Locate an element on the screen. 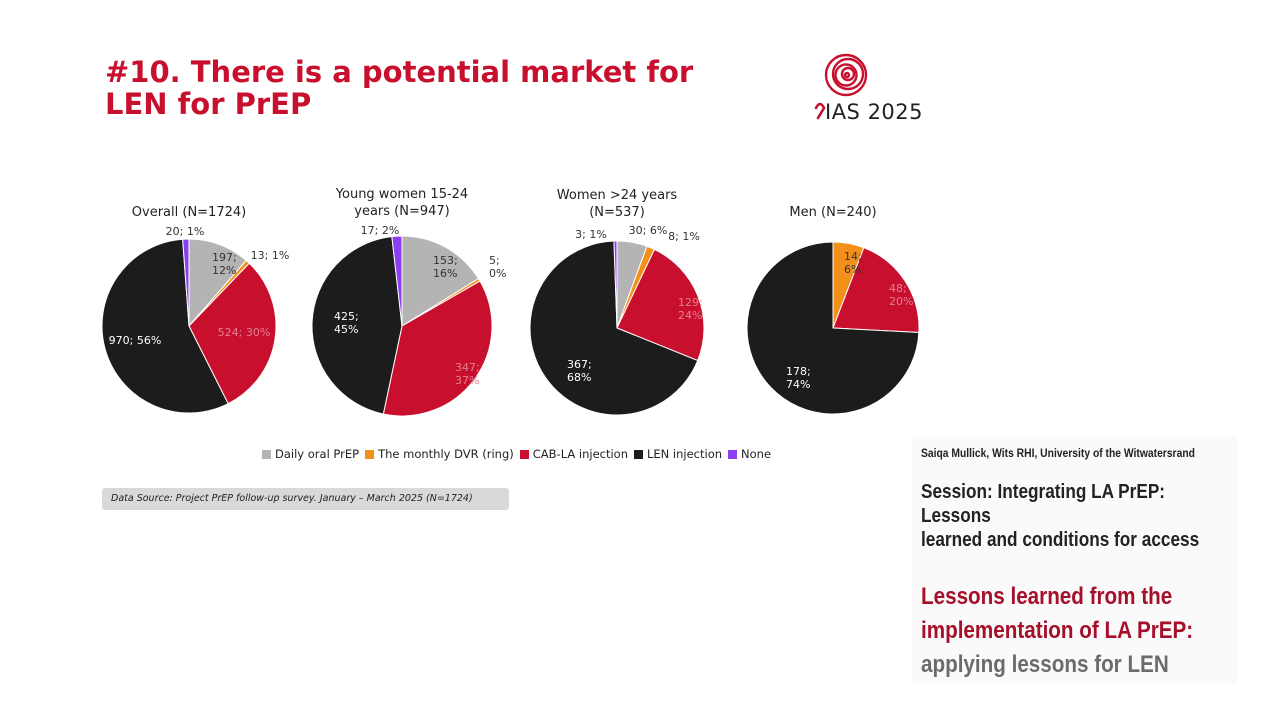 The width and height of the screenshot is (1280, 720). ias-logo-icon is located at coordinates (841, 86).